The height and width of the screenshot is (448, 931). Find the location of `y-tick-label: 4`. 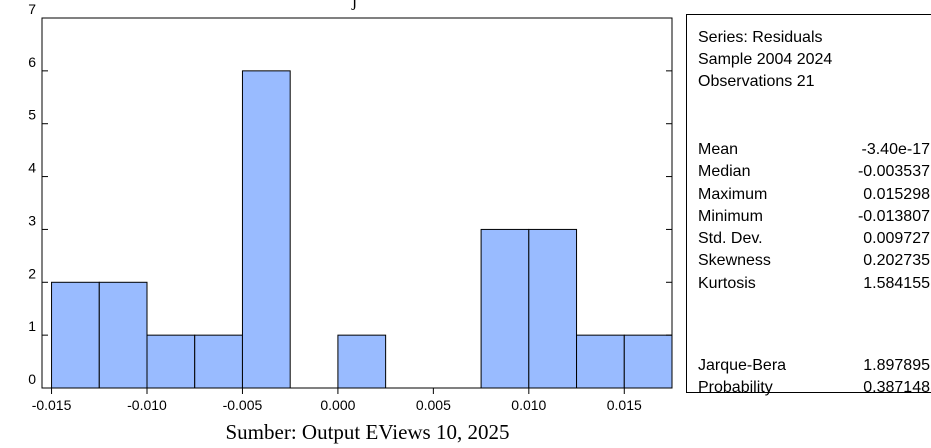

y-tick-label: 4 is located at coordinates (32, 168).